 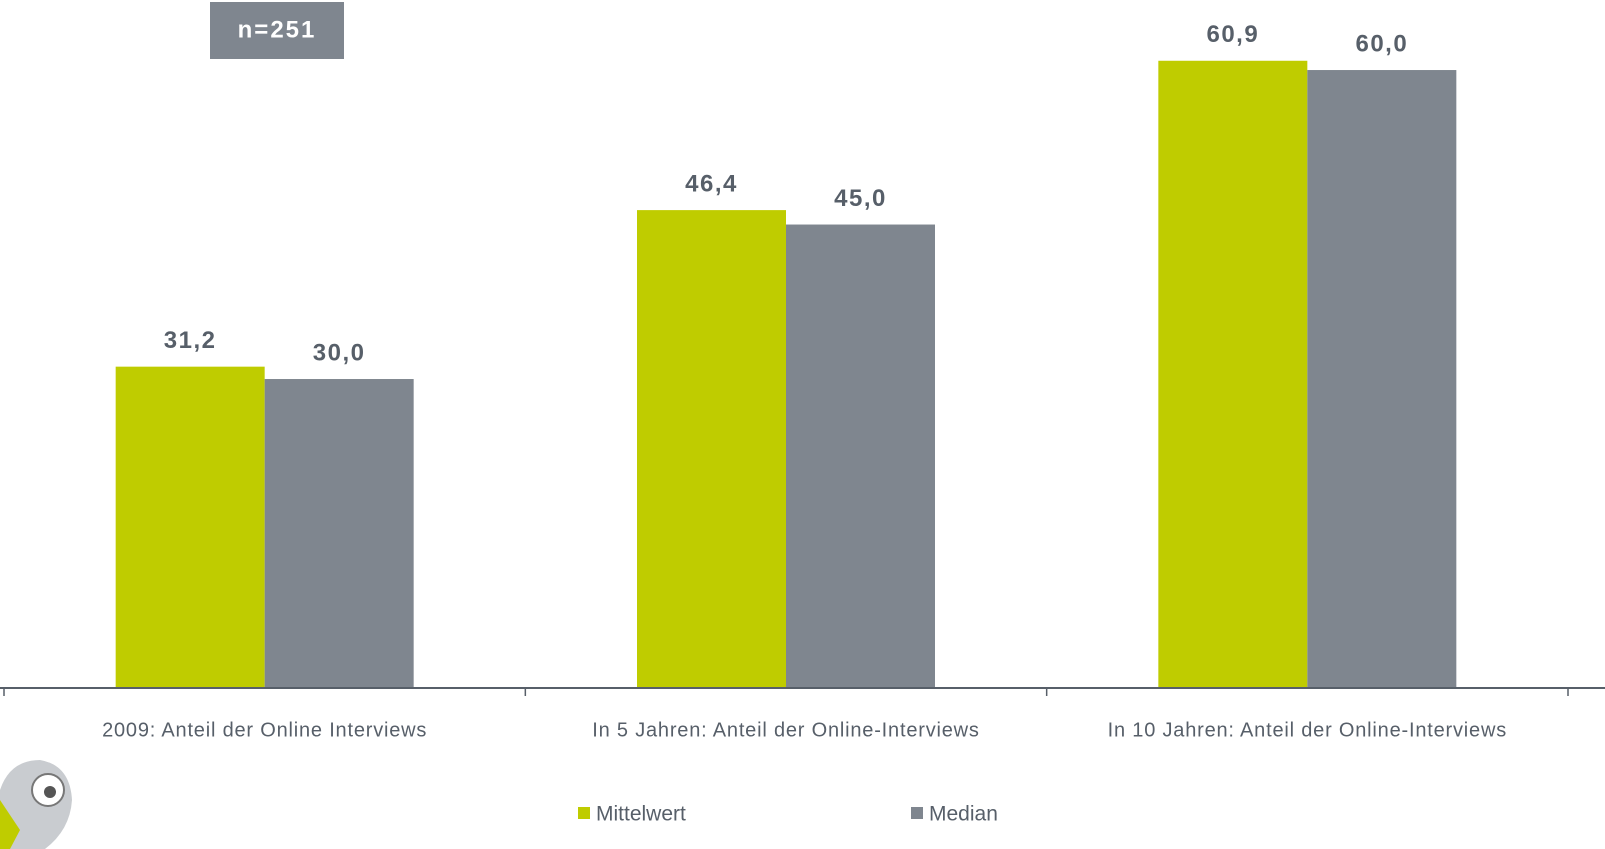 I want to click on annotation: n=251, so click(x=277, y=29).